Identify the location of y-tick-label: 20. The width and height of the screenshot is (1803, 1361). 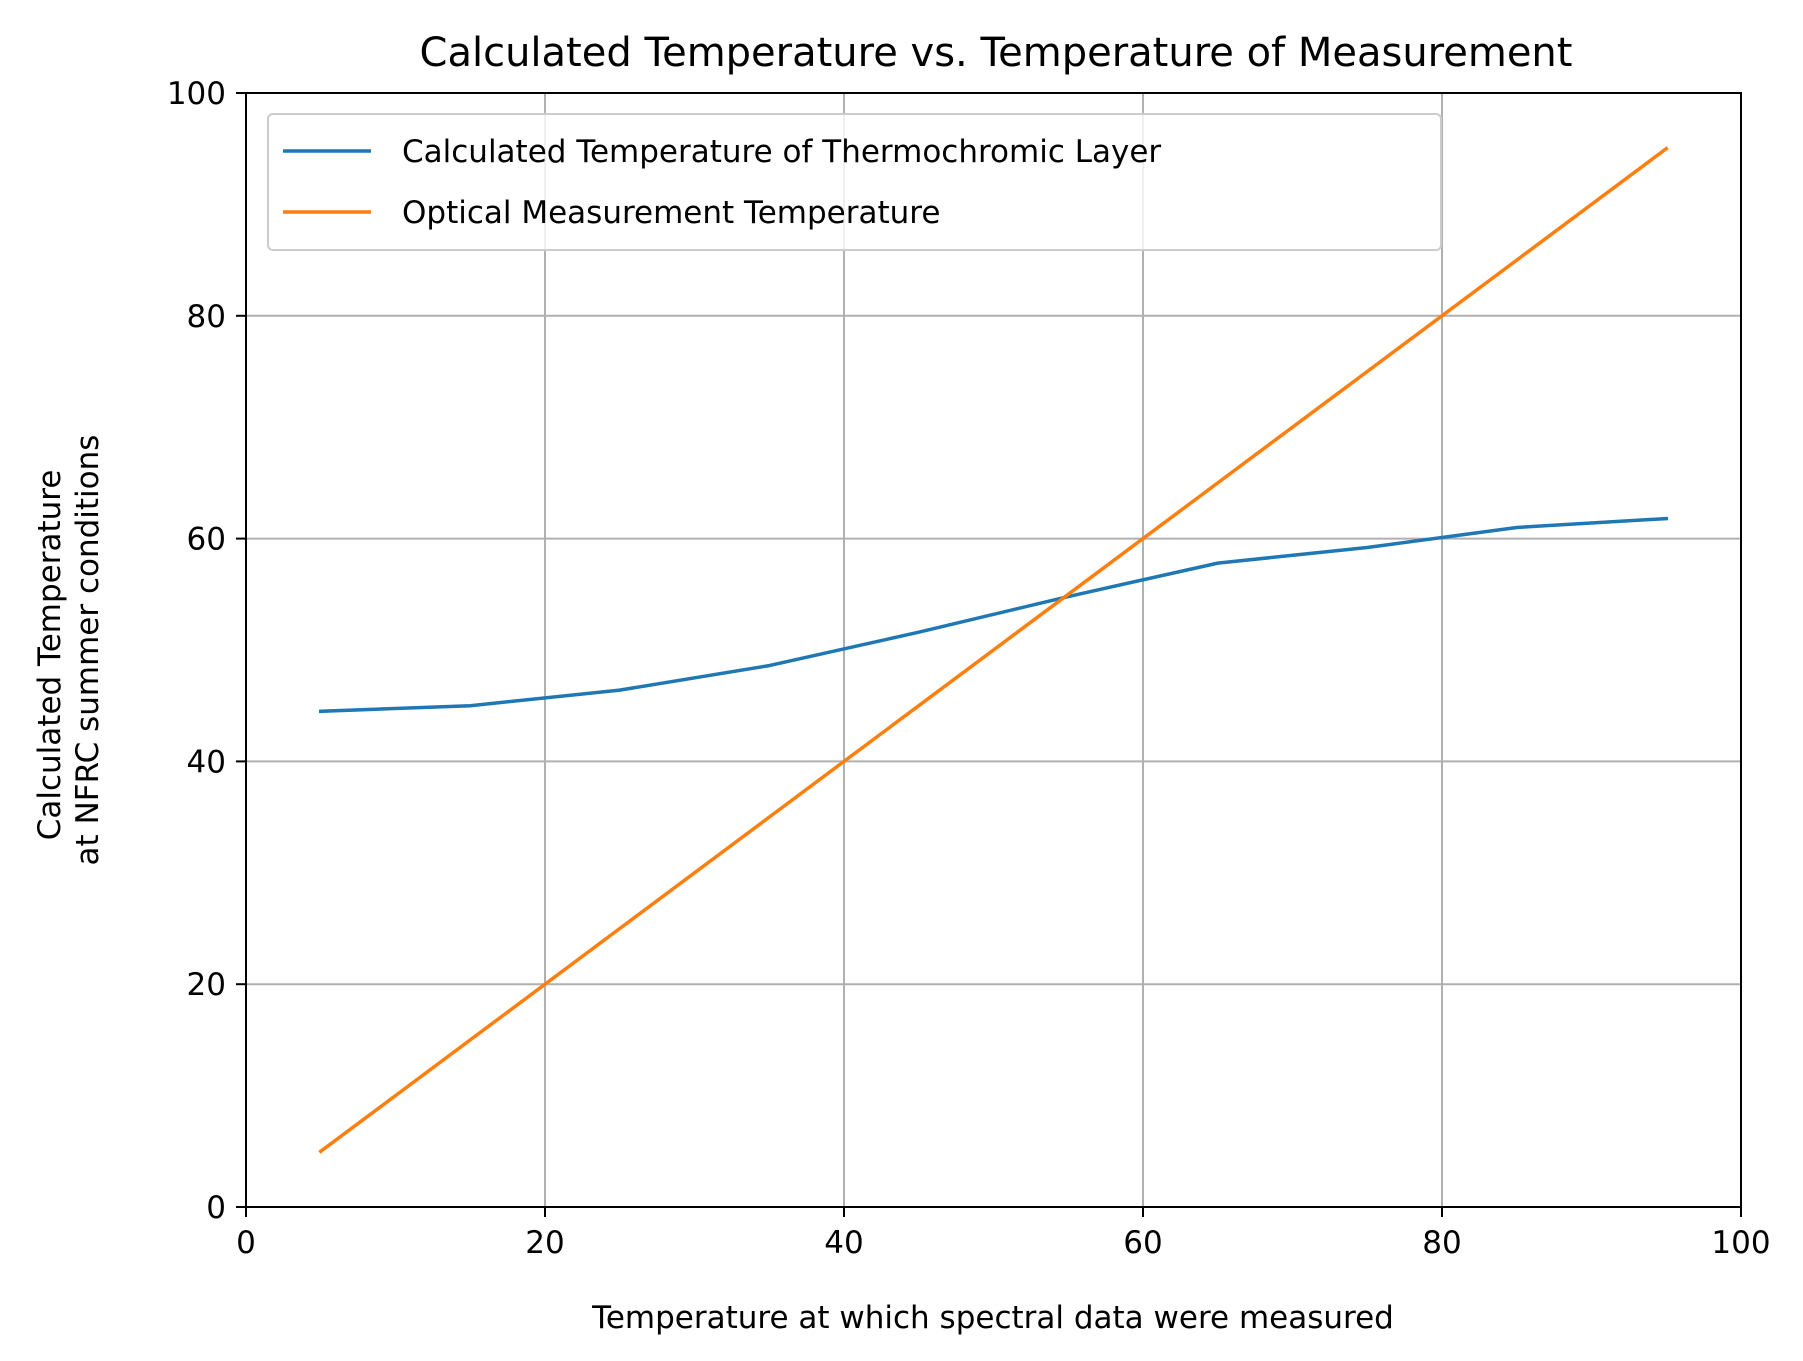
(206, 985).